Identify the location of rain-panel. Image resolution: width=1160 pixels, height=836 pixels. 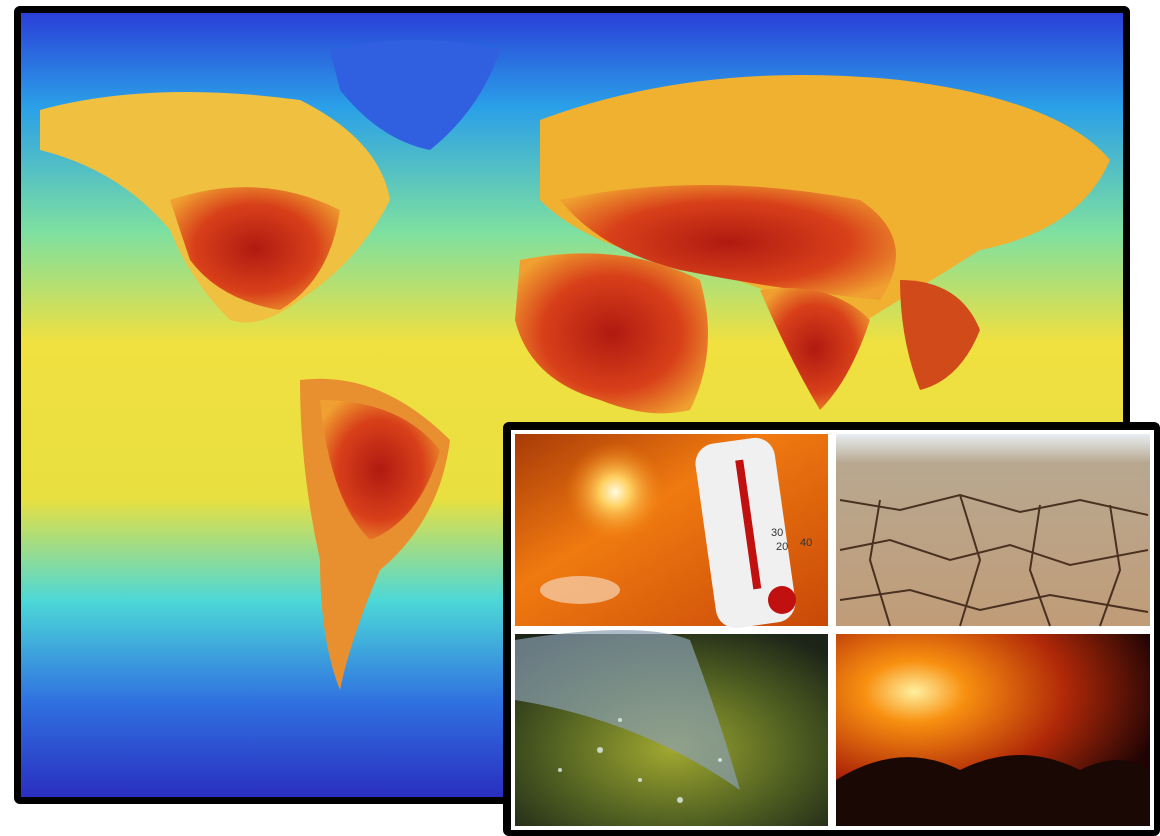
(671, 728).